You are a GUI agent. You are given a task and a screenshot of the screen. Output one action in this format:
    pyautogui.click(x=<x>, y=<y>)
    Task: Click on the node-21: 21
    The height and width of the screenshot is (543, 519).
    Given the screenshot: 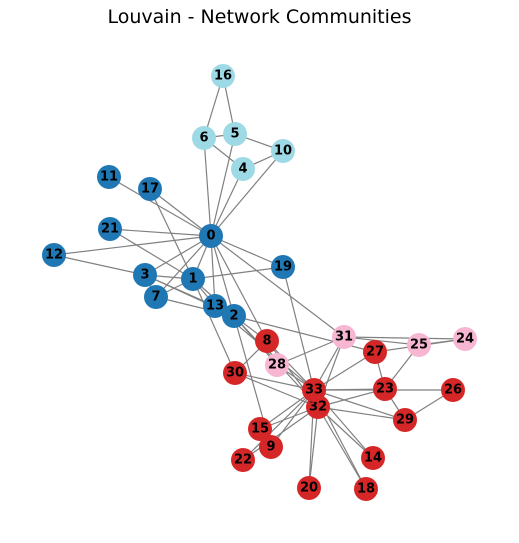 What is the action you would take?
    pyautogui.click(x=110, y=229)
    